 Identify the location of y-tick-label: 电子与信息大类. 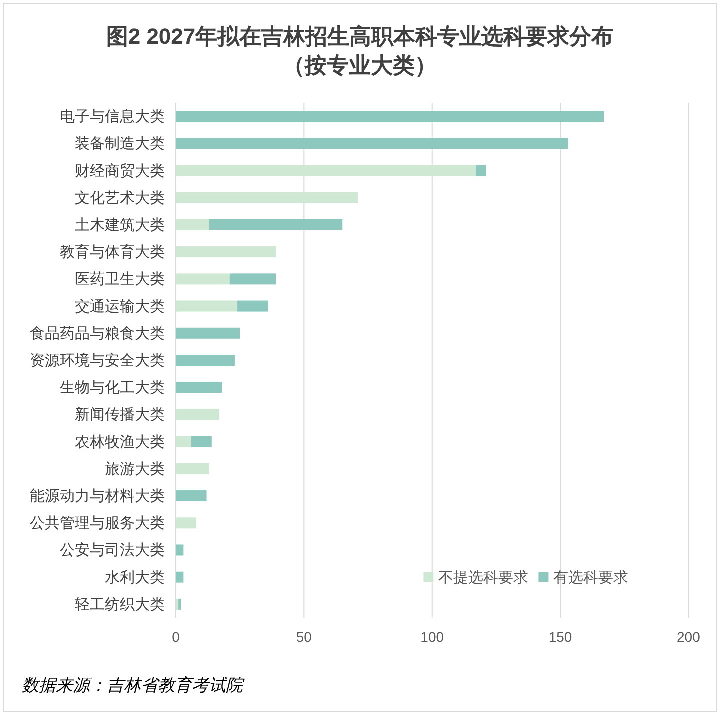
(112, 117).